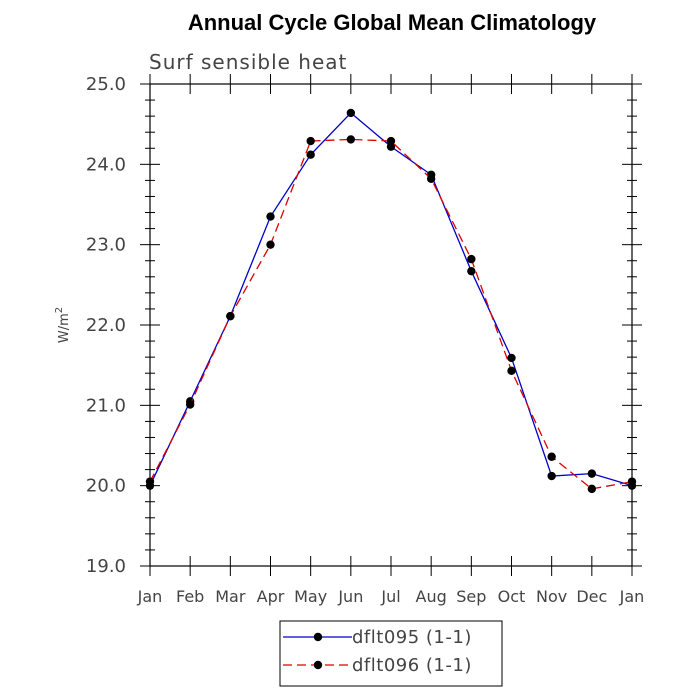  Describe the element at coordinates (471, 596) in the screenshot. I see `x-tick-label: Sep` at that location.